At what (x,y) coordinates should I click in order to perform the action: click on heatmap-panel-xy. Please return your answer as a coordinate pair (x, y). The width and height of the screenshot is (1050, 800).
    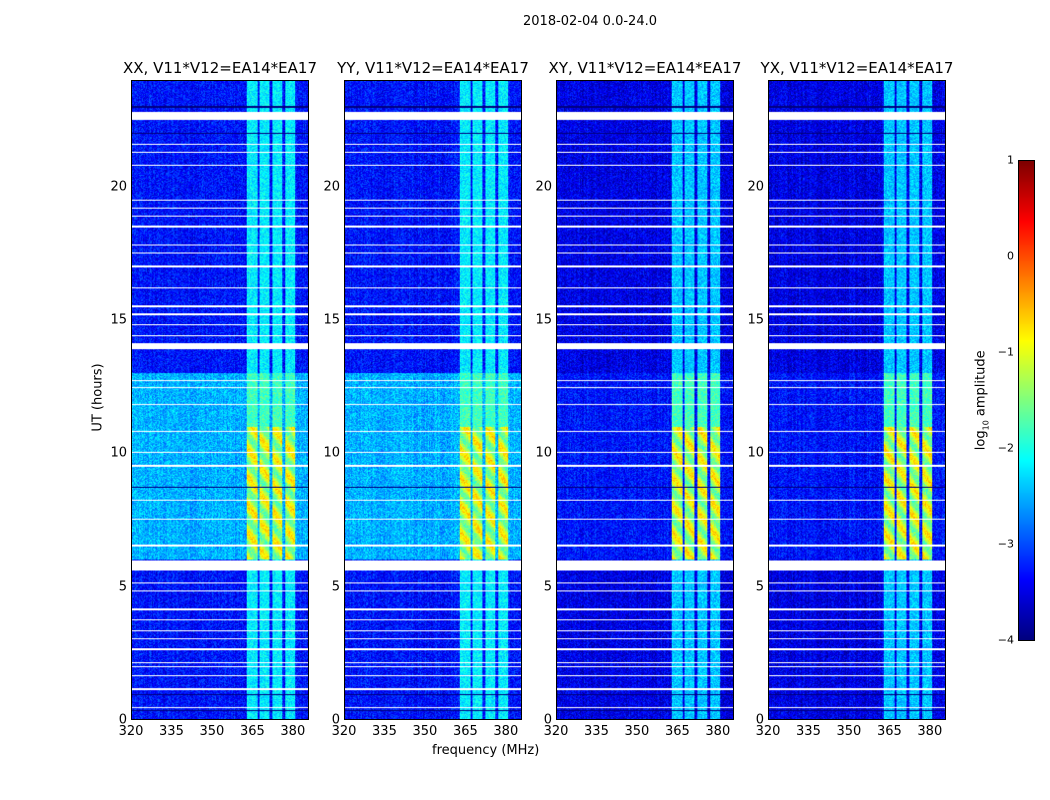
    Looking at the image, I should click on (645, 400).